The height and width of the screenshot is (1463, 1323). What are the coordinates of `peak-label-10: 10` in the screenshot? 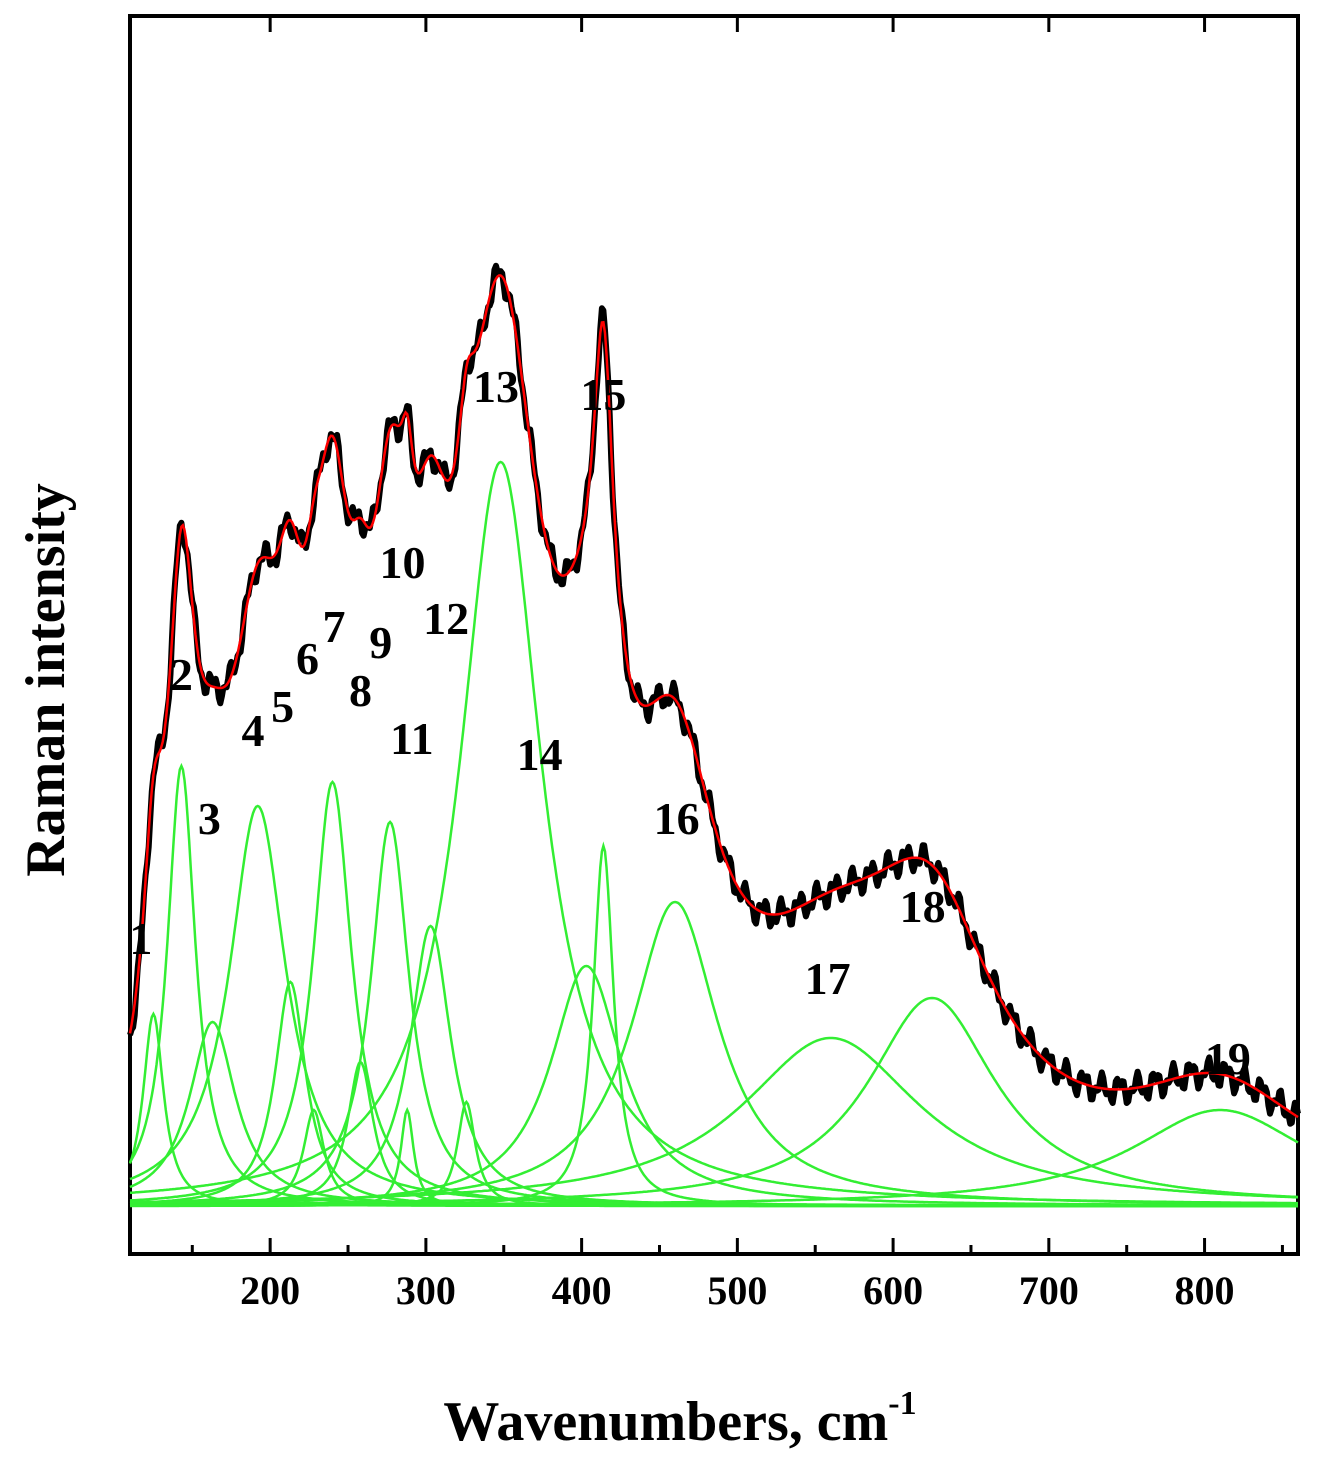 It's located at (403, 562).